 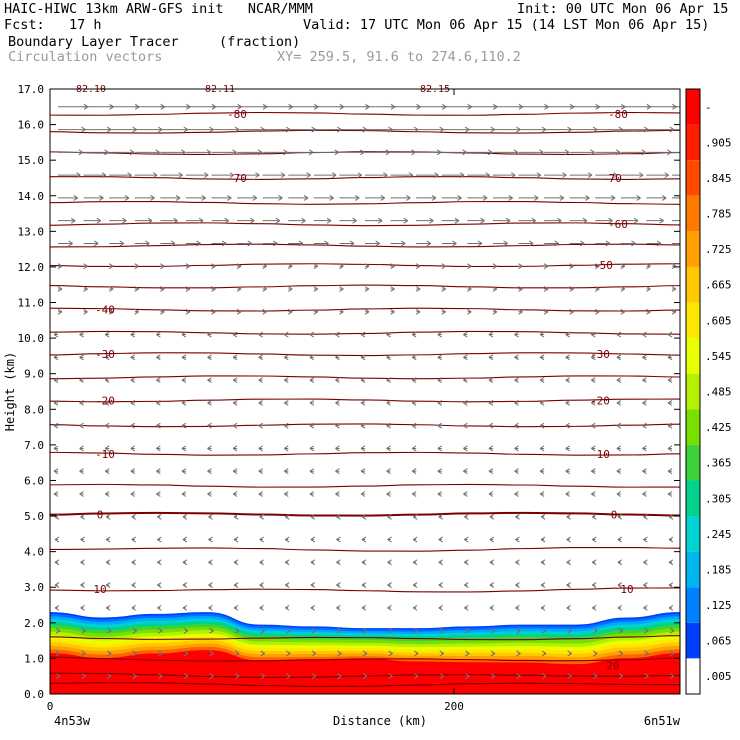 What do you see at coordinates (718, 320) in the screenshot?
I see `colorbar-label: .605` at bounding box center [718, 320].